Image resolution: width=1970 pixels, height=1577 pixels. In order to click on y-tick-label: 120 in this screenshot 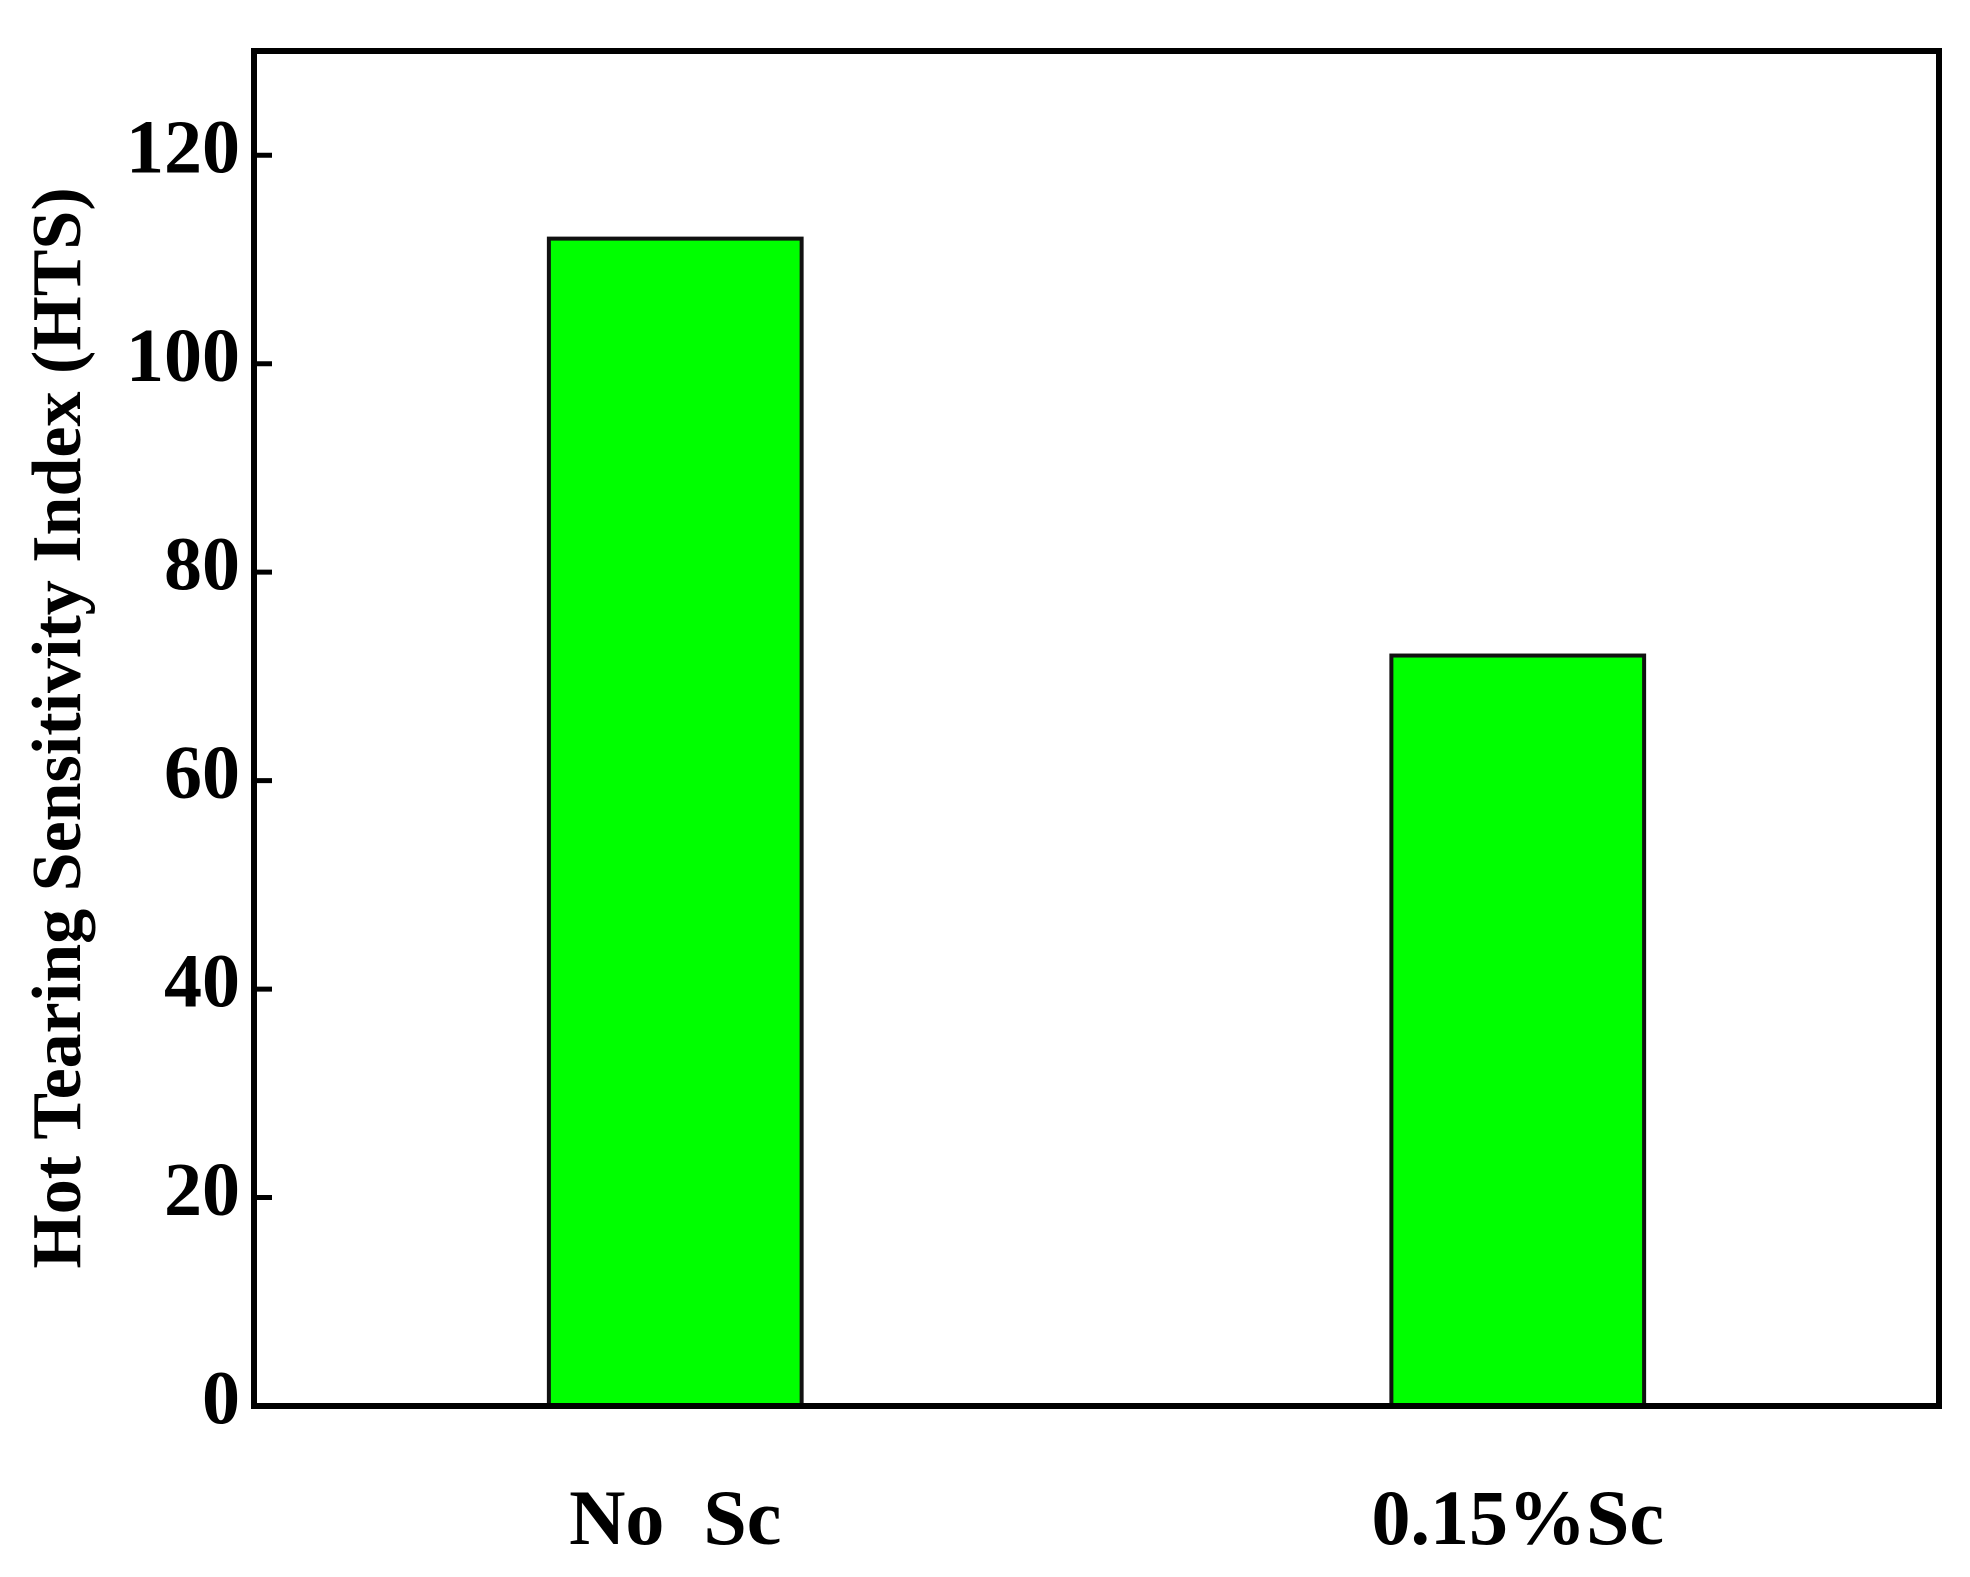, I will do `click(183, 148)`.